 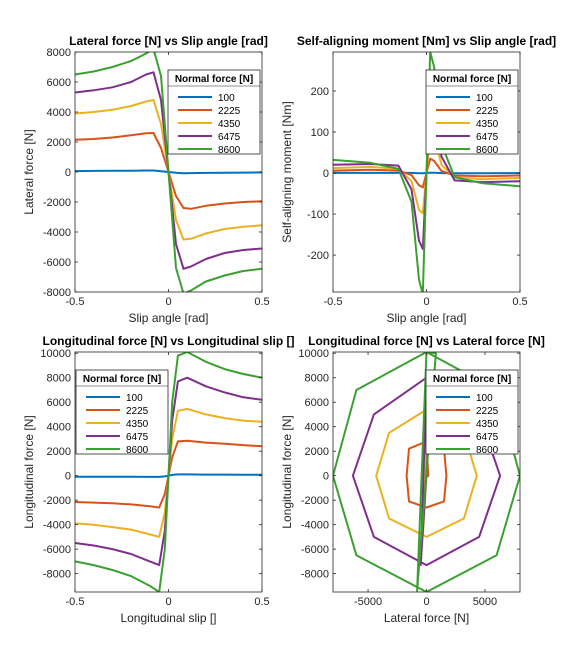 What do you see at coordinates (29, 171) in the screenshot?
I see `y-axis-label: Lateral force [N]` at bounding box center [29, 171].